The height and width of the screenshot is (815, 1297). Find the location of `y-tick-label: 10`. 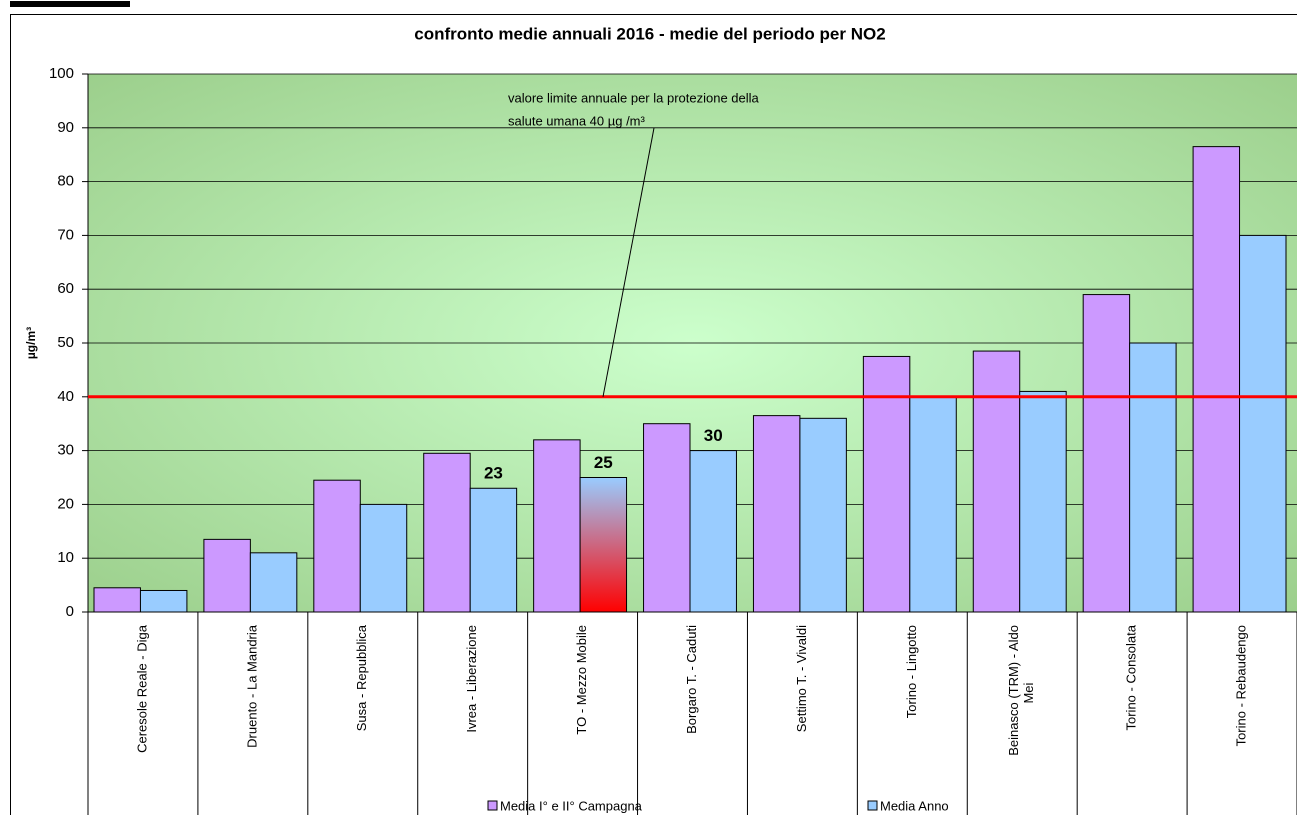

y-tick-label: 10 is located at coordinates (65, 557).